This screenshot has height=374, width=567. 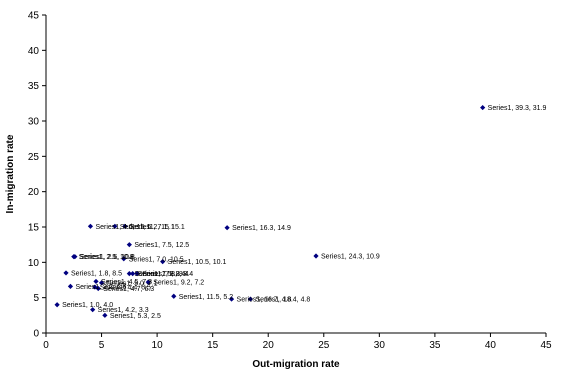 What do you see at coordinates (10, 173) in the screenshot?
I see `y-axis-title: In-migration rate` at bounding box center [10, 173].